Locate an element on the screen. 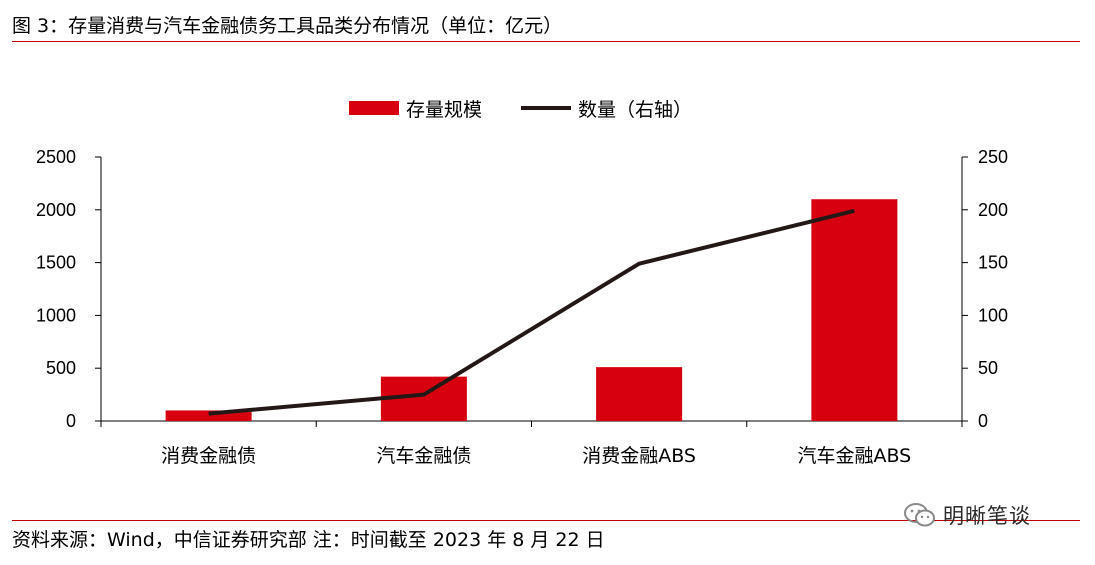 This screenshot has height=565, width=1095. left-axis-tick-label: 1000 is located at coordinates (56, 315).